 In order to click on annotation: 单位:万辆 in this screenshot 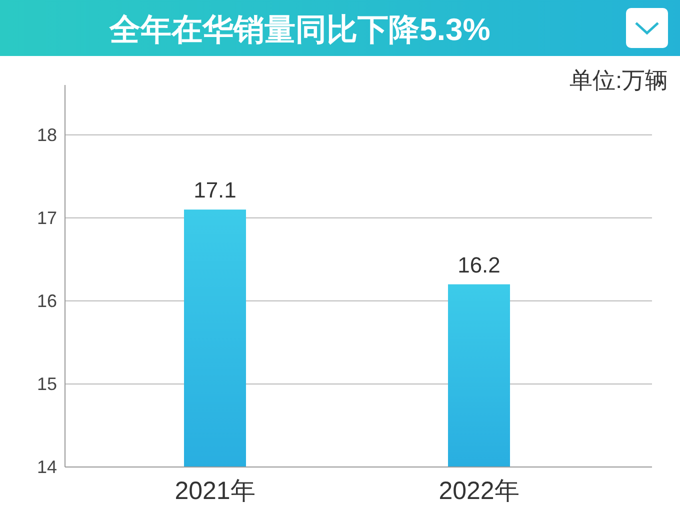, I will do `click(619, 80)`.